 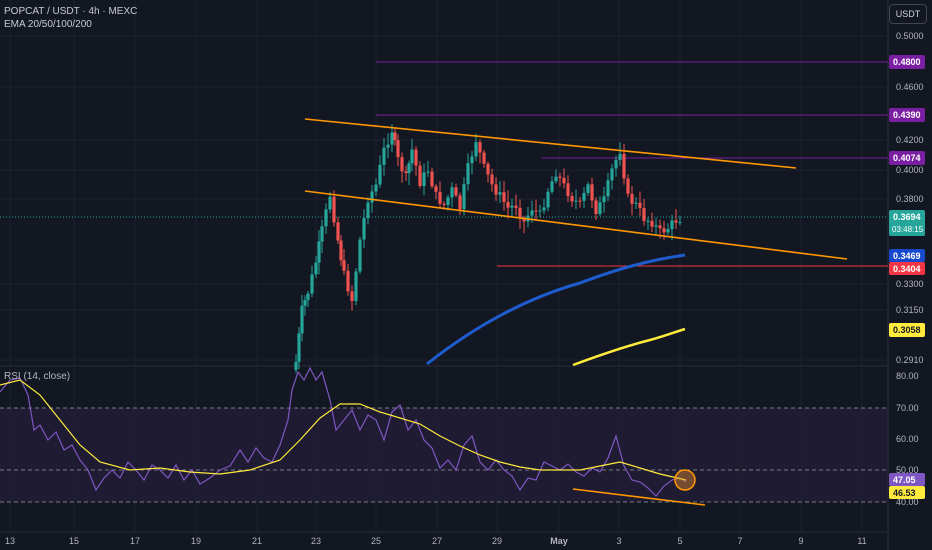 I want to click on ema-200-line, so click(x=629, y=347).